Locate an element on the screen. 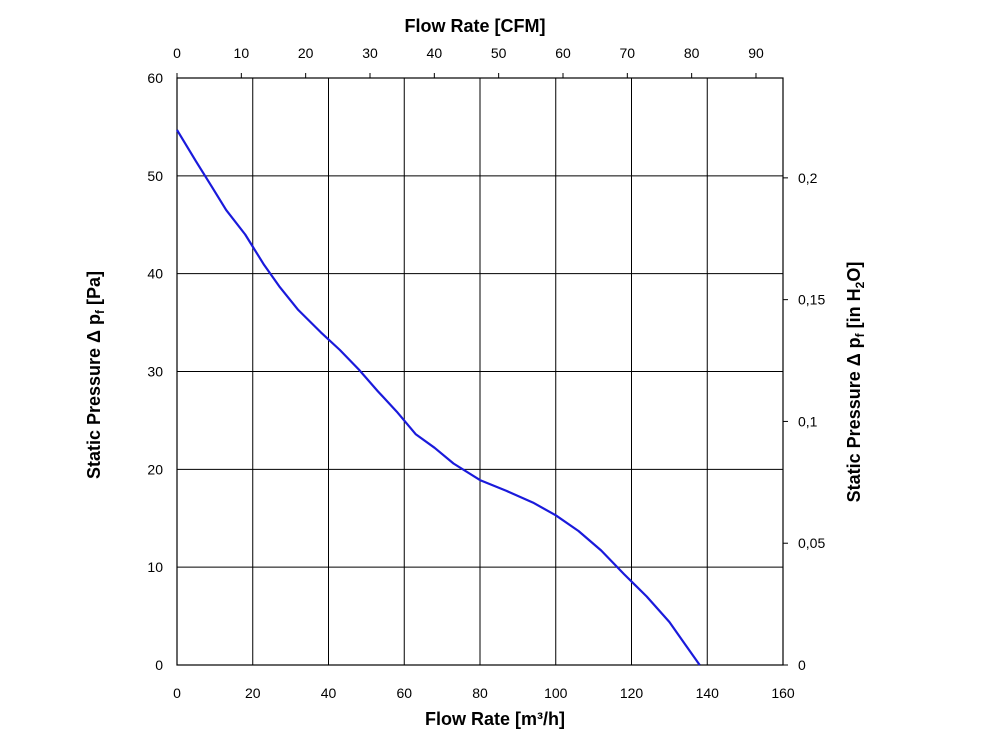 The width and height of the screenshot is (1000, 737). y-tick-labels-pa: 0 10 20 30 40 50 60 is located at coordinates (155, 371).